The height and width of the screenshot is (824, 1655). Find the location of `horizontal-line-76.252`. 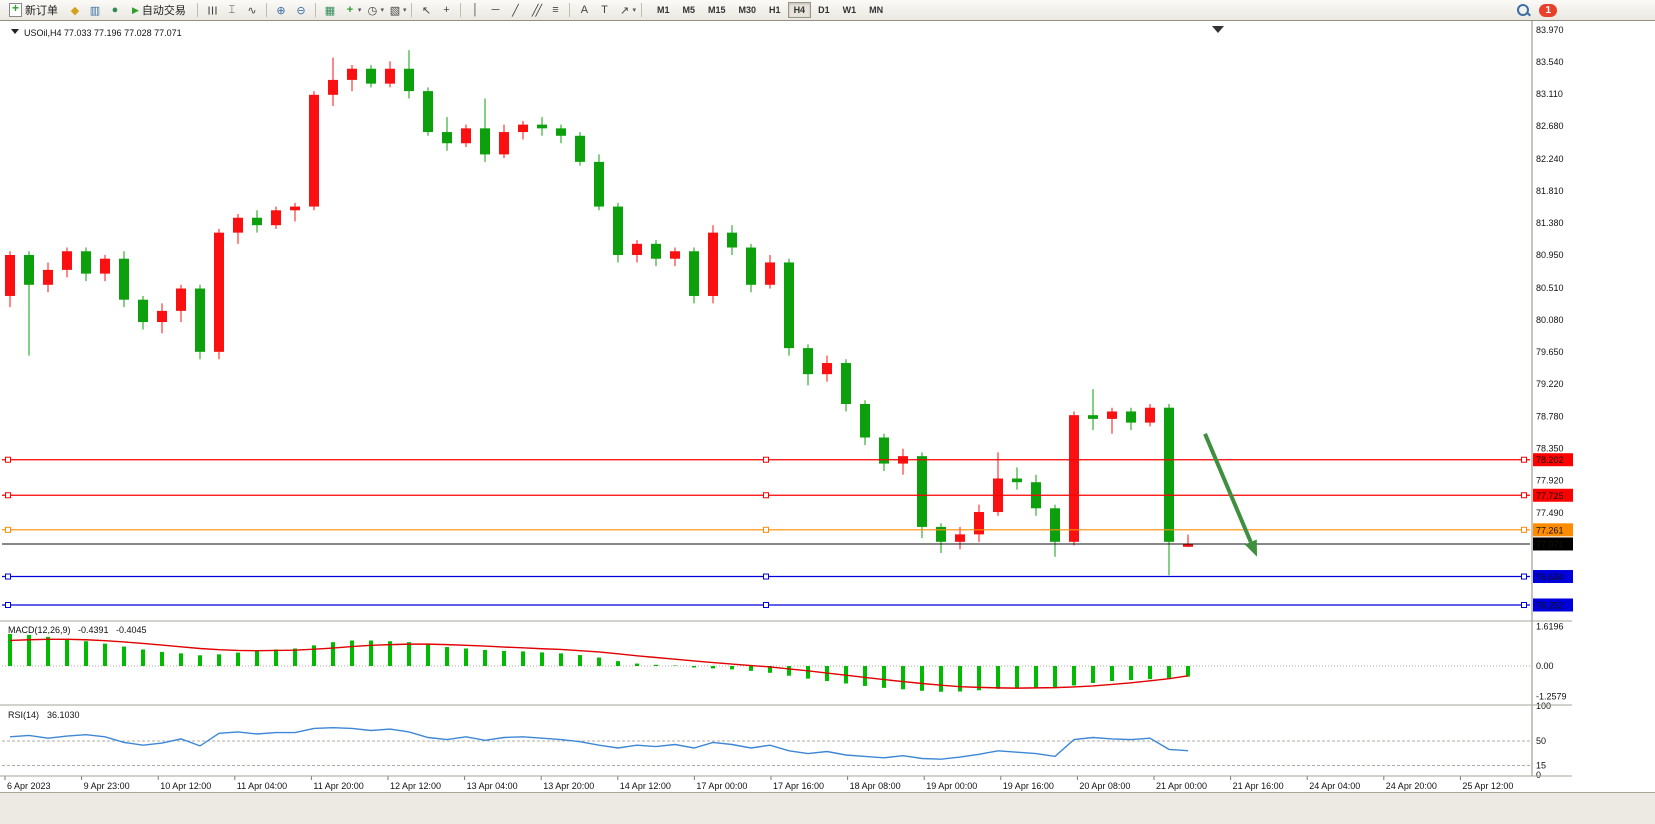

horizontal-line-76.252 is located at coordinates (766, 604).